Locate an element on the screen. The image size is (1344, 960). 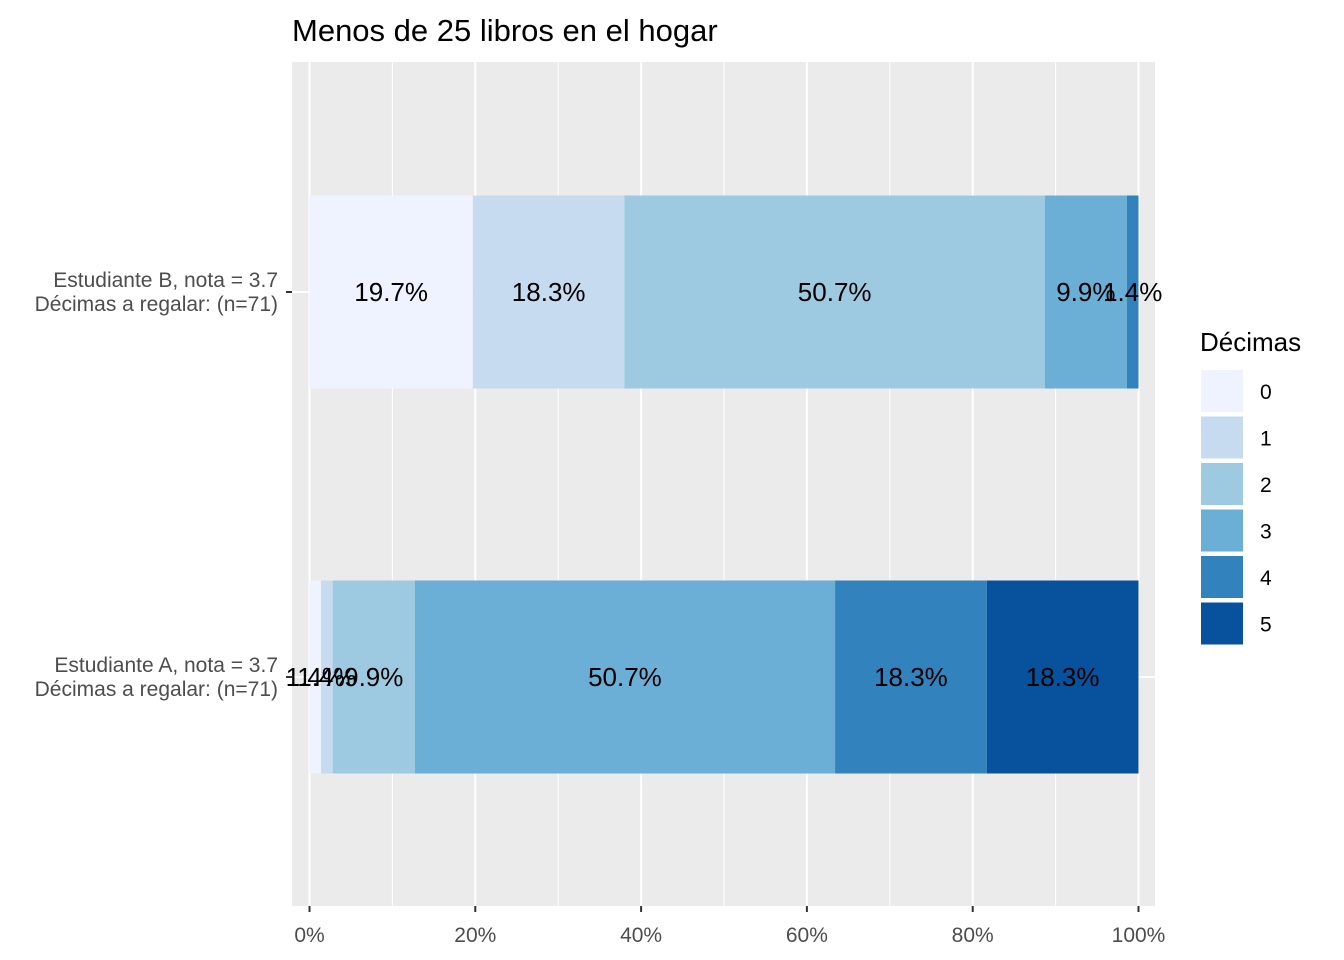
legend-label: 5 is located at coordinates (1266, 625).